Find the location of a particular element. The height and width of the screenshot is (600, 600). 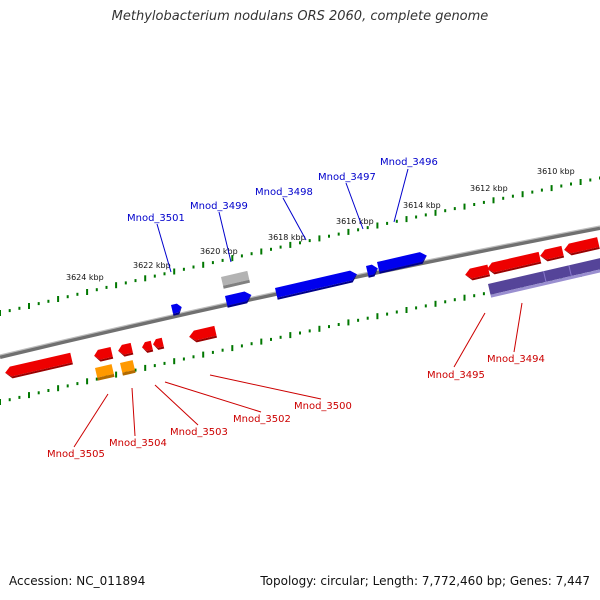

gene-mnod-3495-c is located at coordinates (552, 254).